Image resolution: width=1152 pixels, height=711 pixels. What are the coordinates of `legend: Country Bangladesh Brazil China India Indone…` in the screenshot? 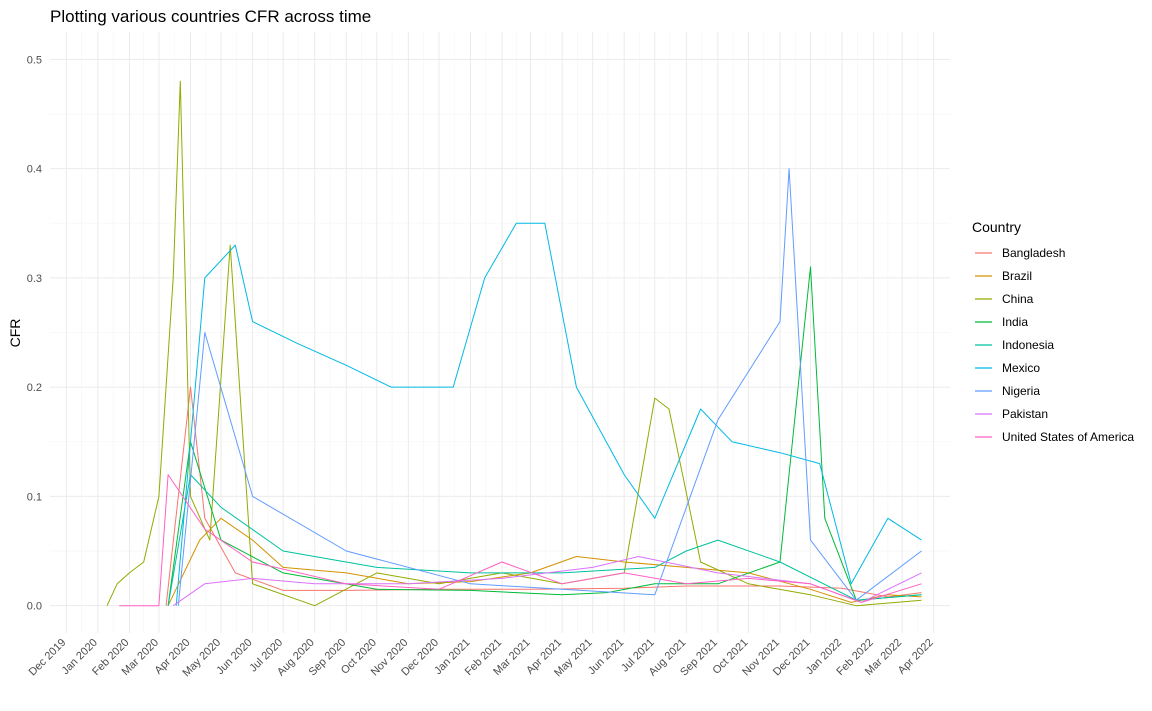 It's located at (1053, 331).